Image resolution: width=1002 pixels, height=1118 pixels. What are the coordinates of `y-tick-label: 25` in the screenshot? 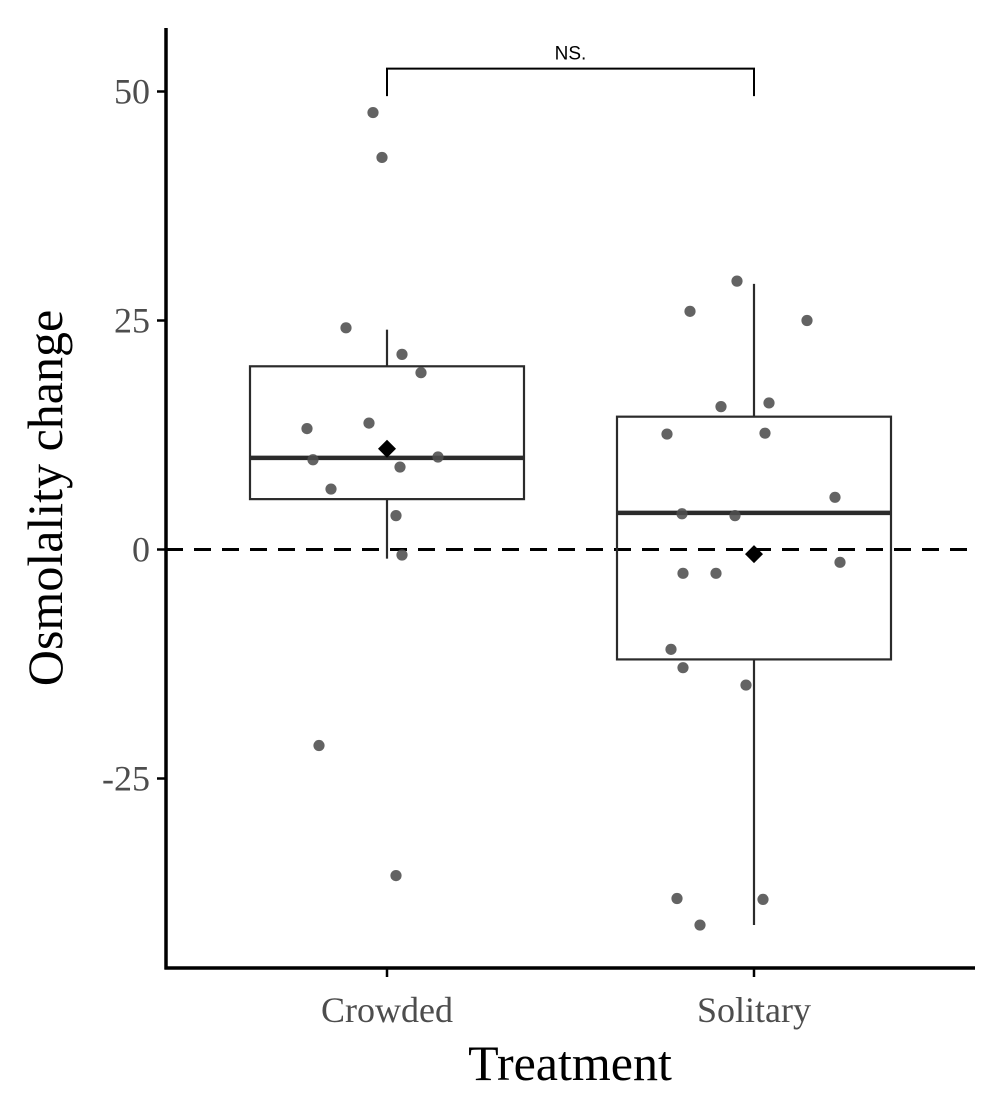 It's located at (132, 321).